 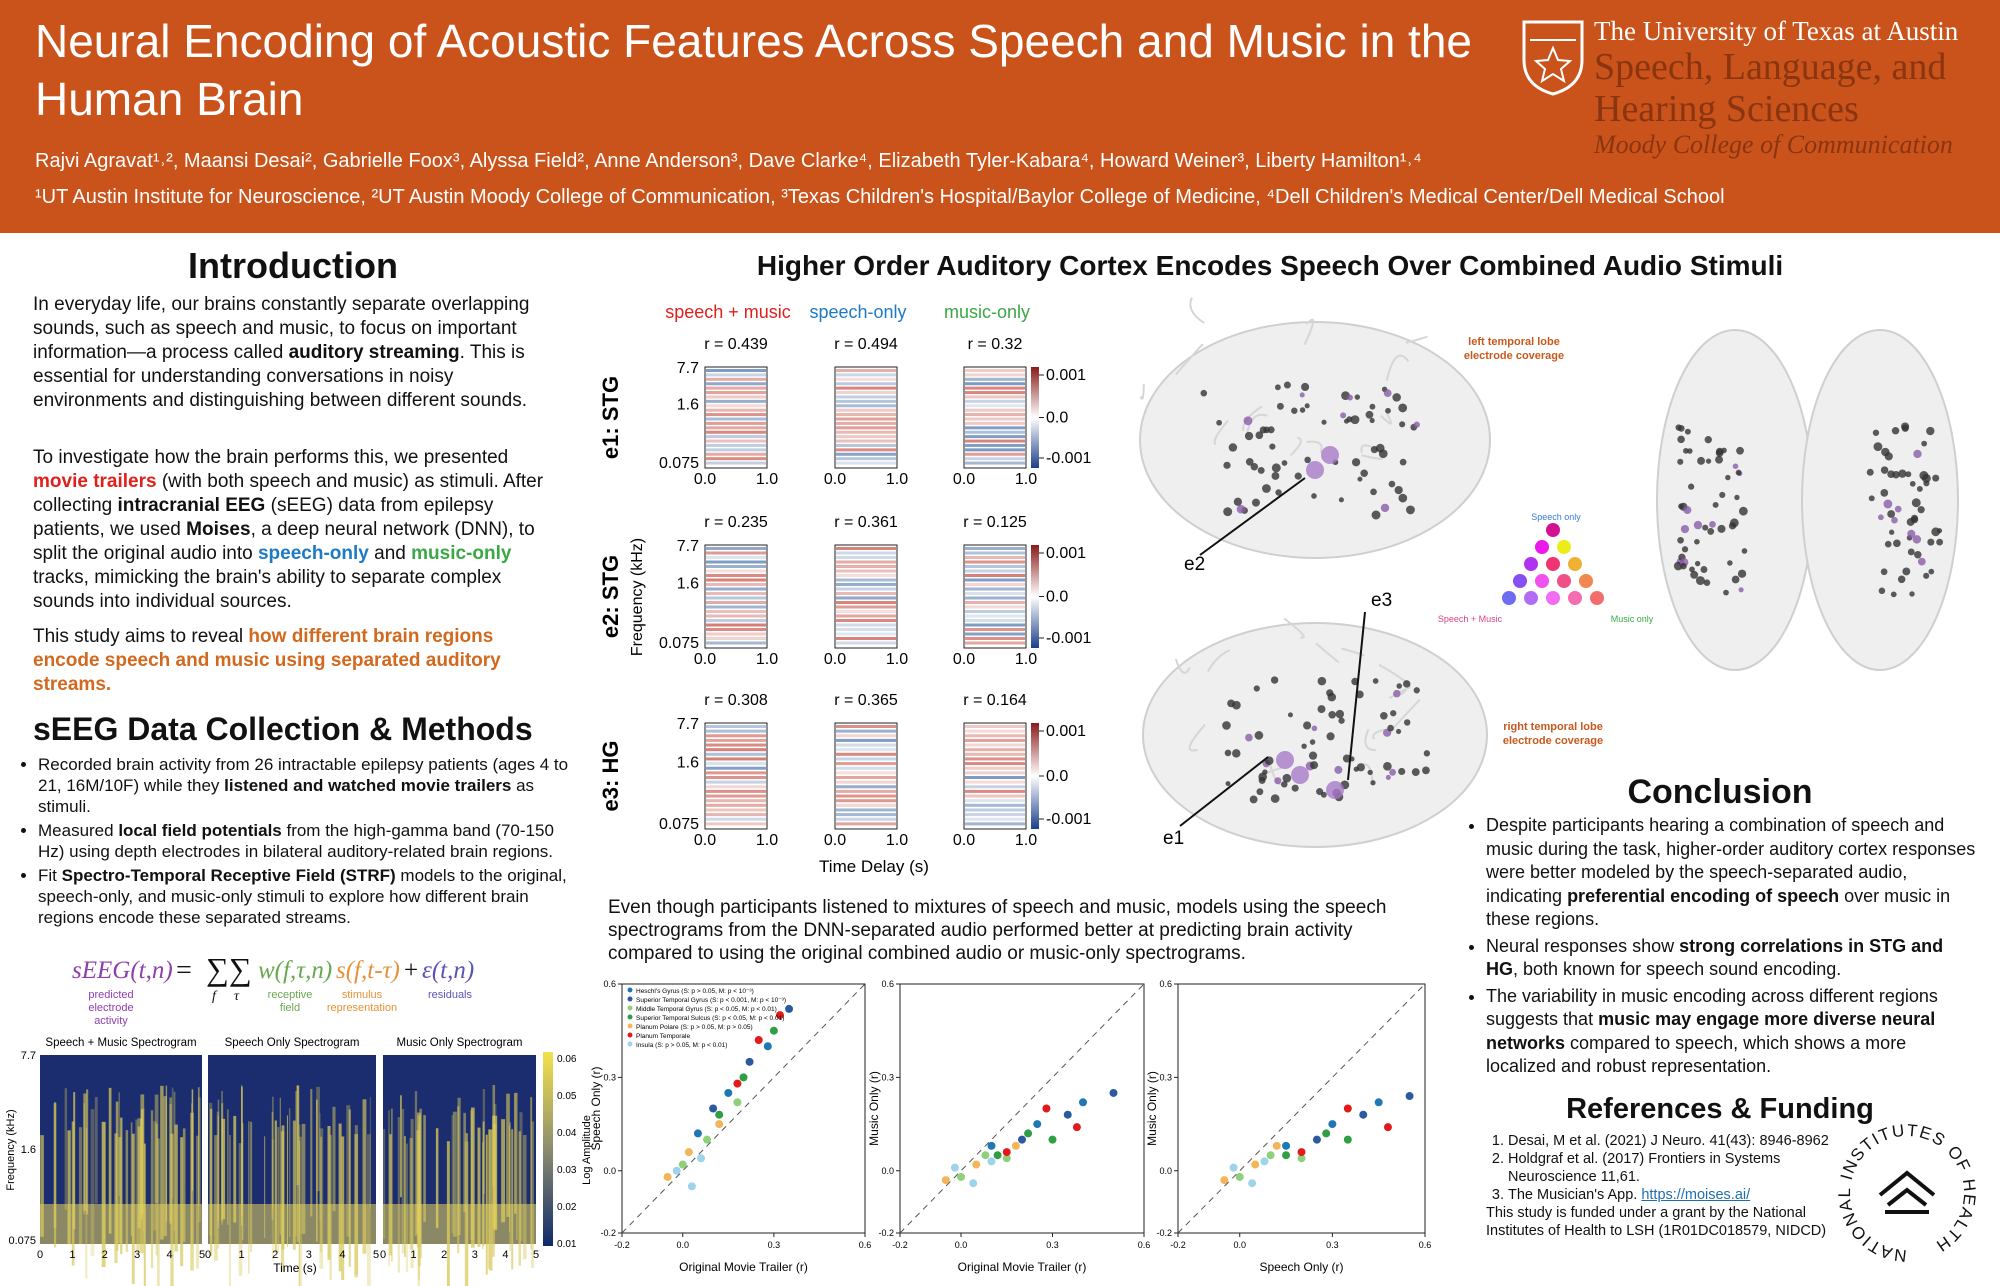 I want to click on colorbar-tick-label: 0.03, so click(x=567, y=1170).